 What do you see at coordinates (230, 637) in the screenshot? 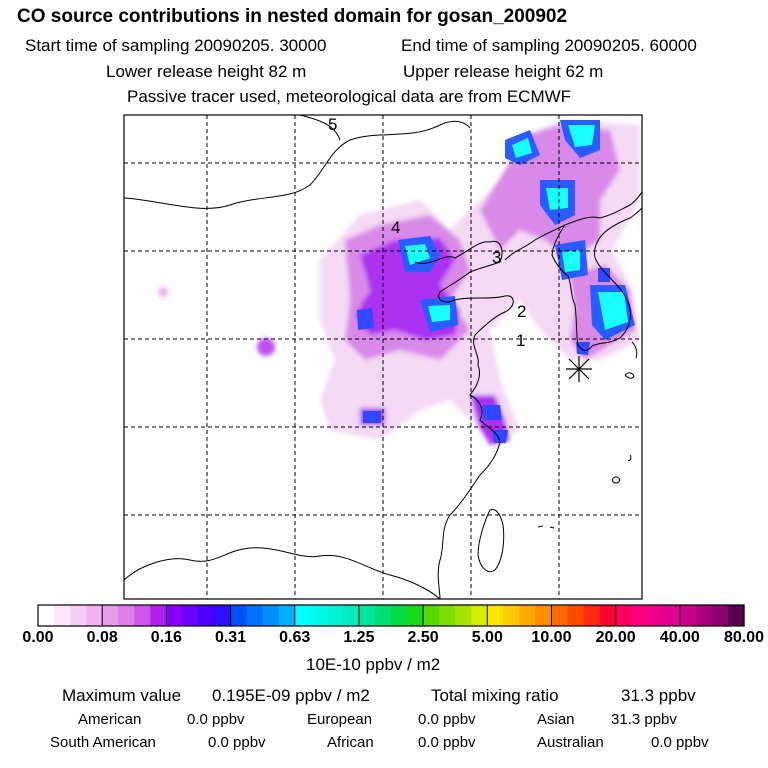
I see `colorbar-tick-label: 0.31` at bounding box center [230, 637].